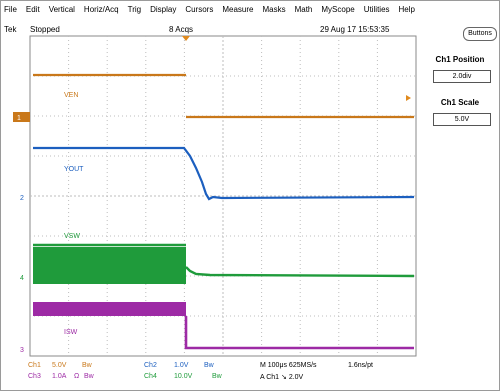  I want to click on menu-vertical: Vertical, so click(61, 9).